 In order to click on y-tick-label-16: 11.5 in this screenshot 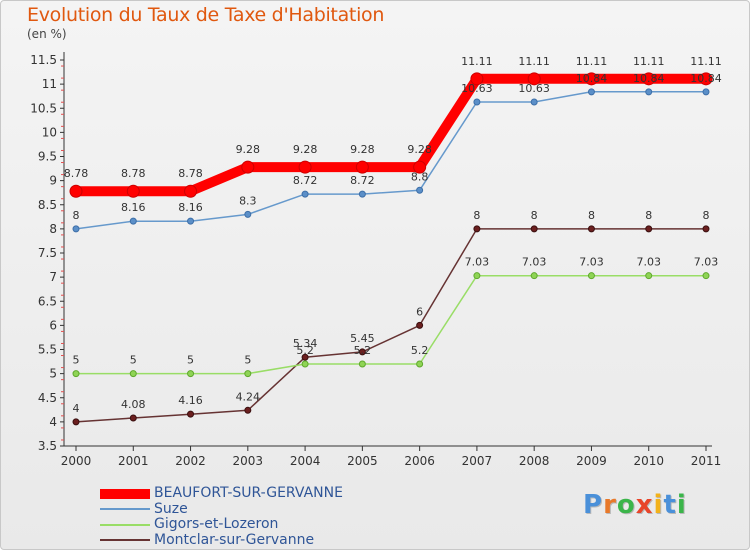, I will do `click(43, 60)`.